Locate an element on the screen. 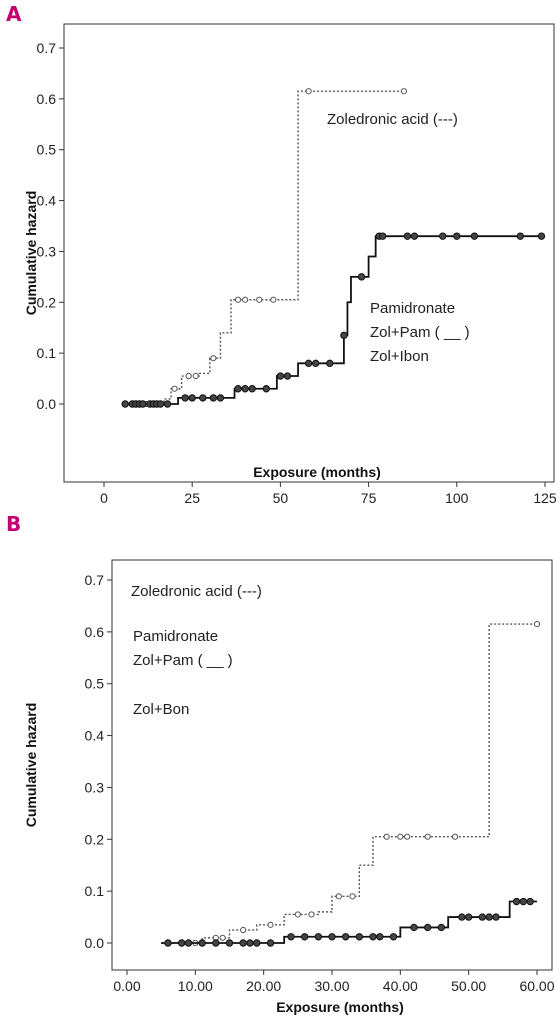 This screenshot has height=1021, width=560. panel-b-x-tick-label: 10.00 is located at coordinates (195, 986).